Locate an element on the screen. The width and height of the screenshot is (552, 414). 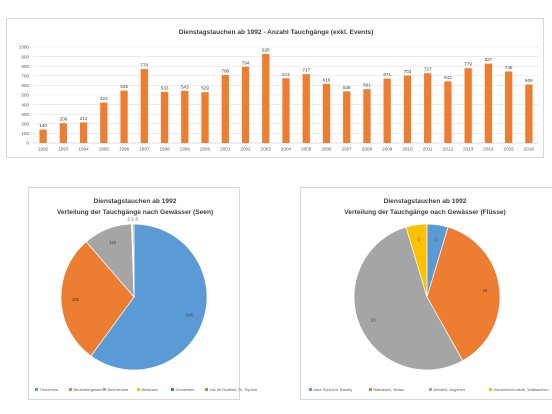
data-label: 616 is located at coordinates (327, 79).